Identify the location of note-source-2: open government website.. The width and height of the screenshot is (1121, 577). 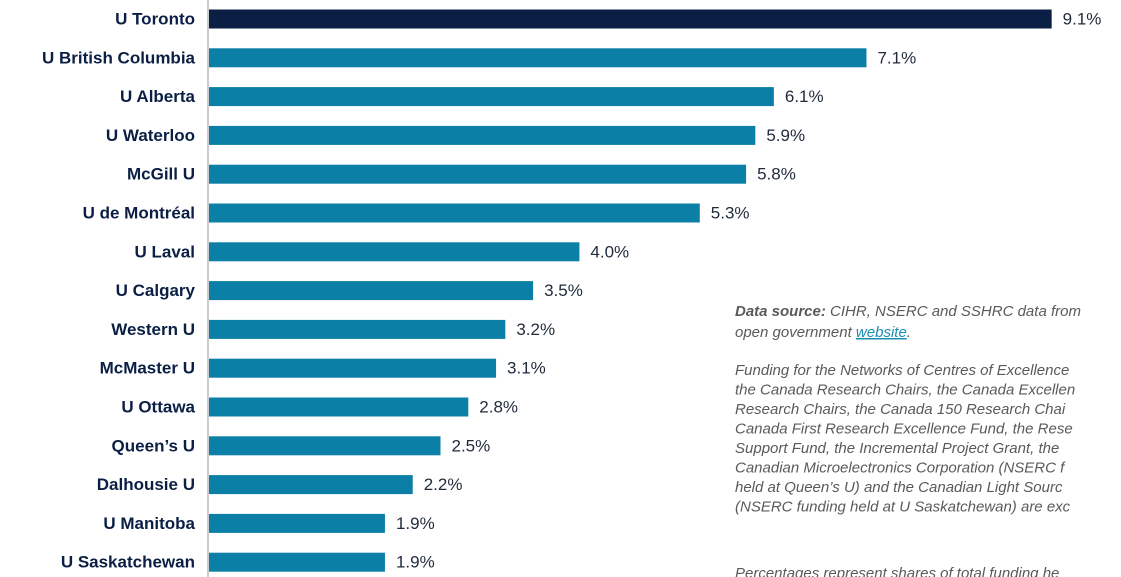
(823, 332).